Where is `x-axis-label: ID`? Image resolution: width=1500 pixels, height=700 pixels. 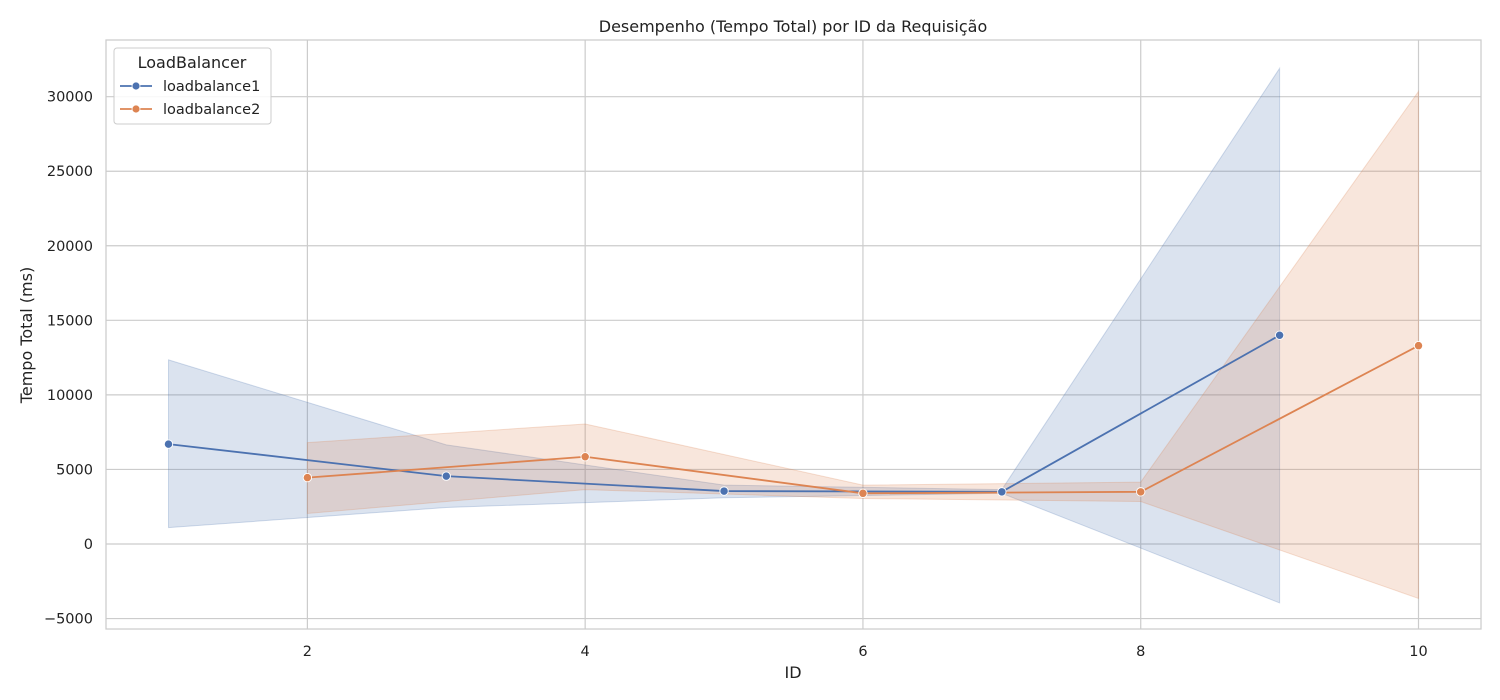 x-axis-label: ID is located at coordinates (792, 672).